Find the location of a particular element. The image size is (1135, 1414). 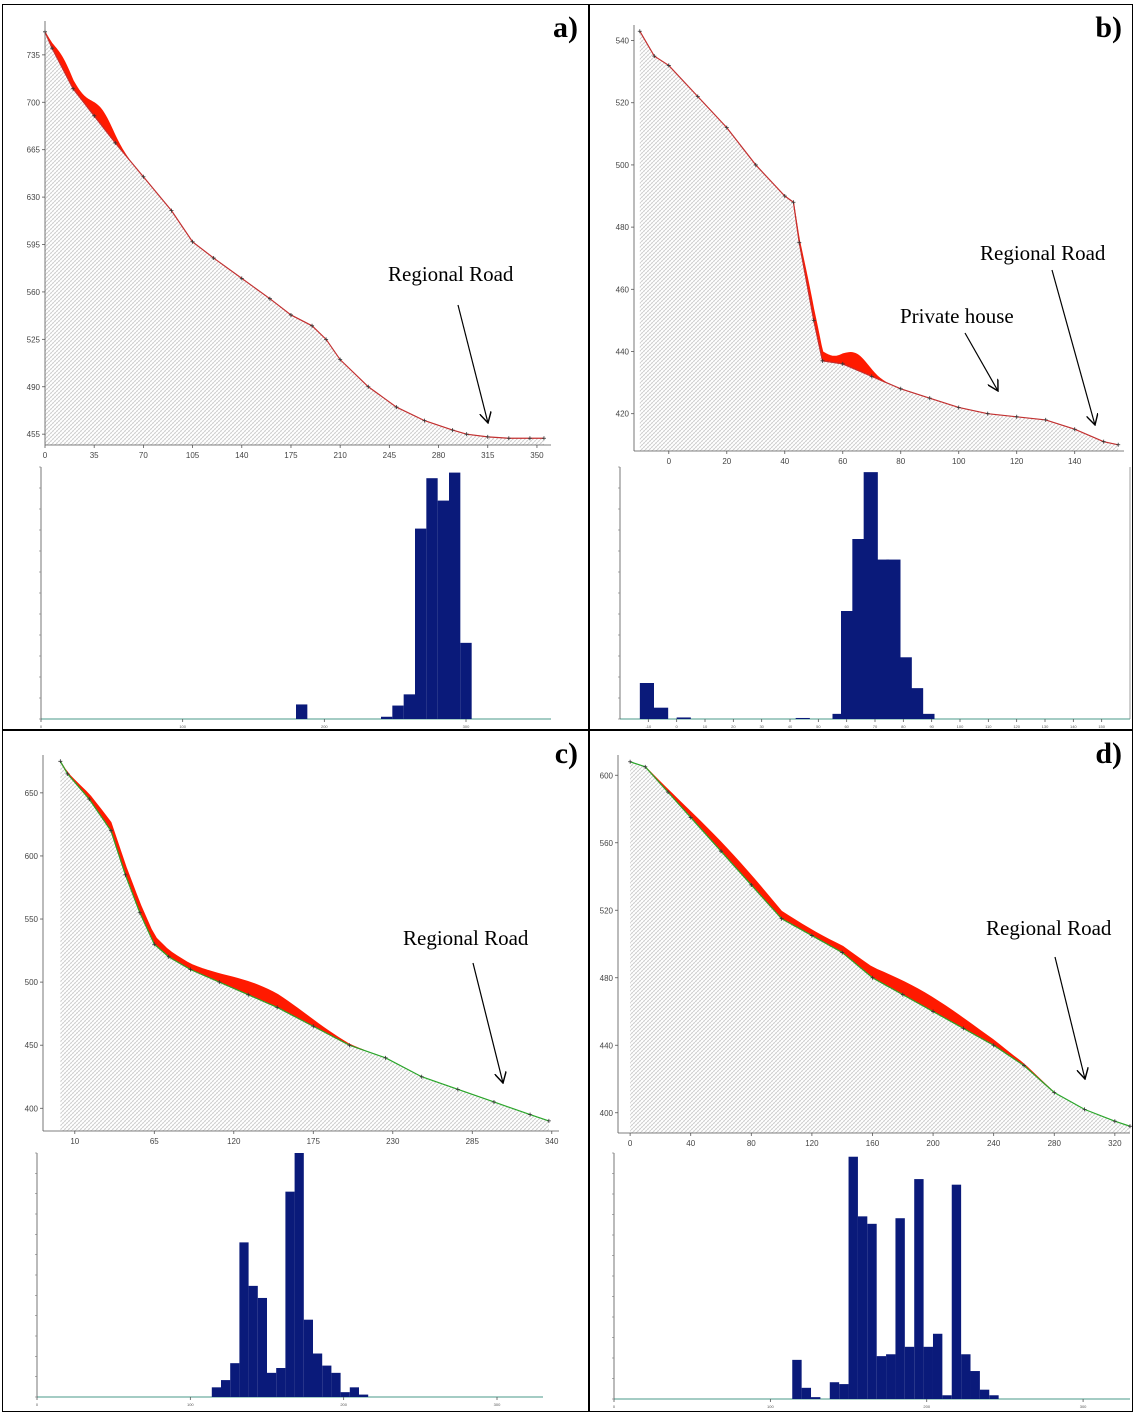

y-tick-label: 540 is located at coordinates (623, 41).